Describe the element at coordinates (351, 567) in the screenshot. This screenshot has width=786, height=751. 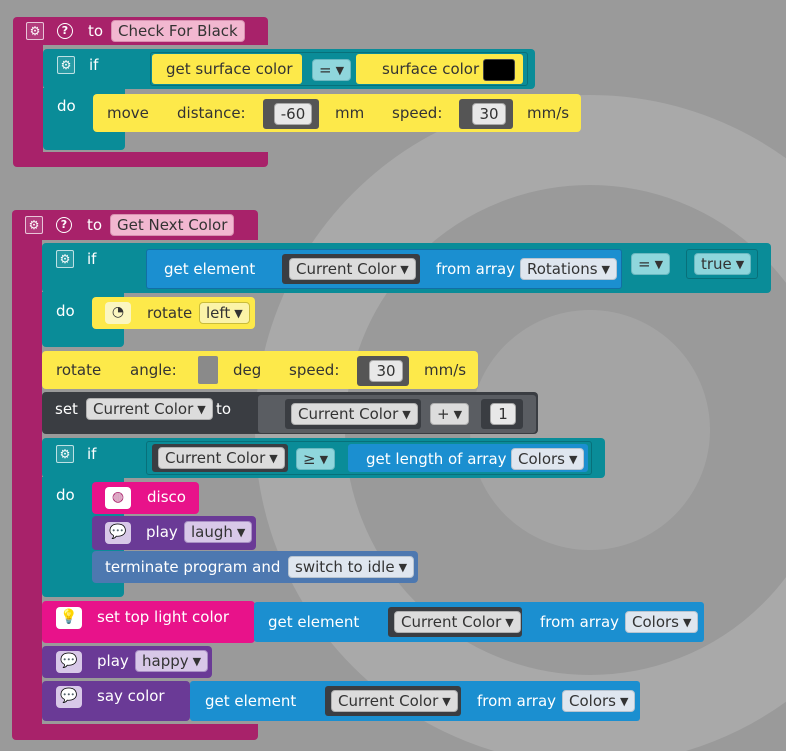
I see `terminate-option-dropdown: switch to idle ▼` at that location.